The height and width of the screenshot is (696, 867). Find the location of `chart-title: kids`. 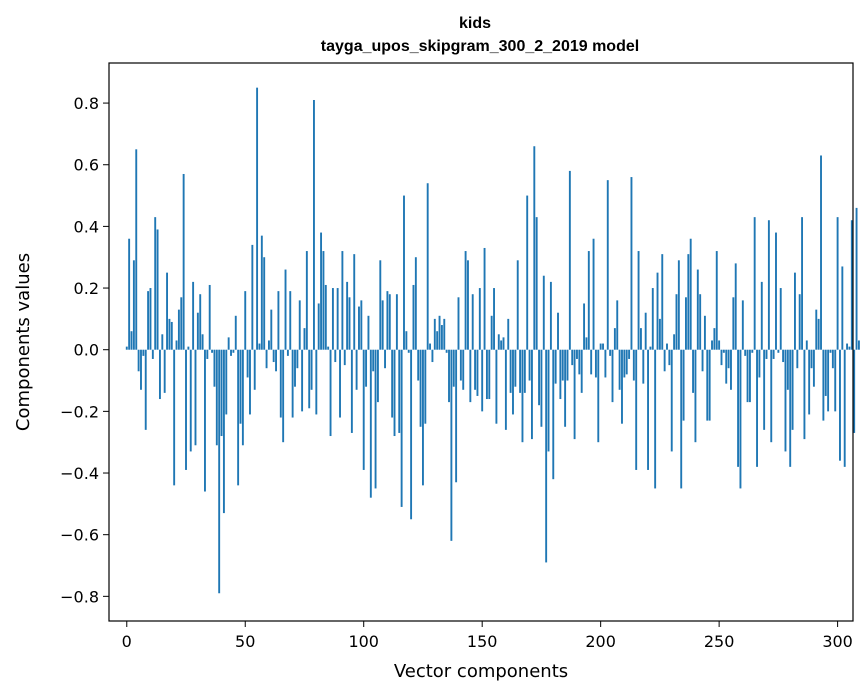

chart-title: kids is located at coordinates (475, 23).